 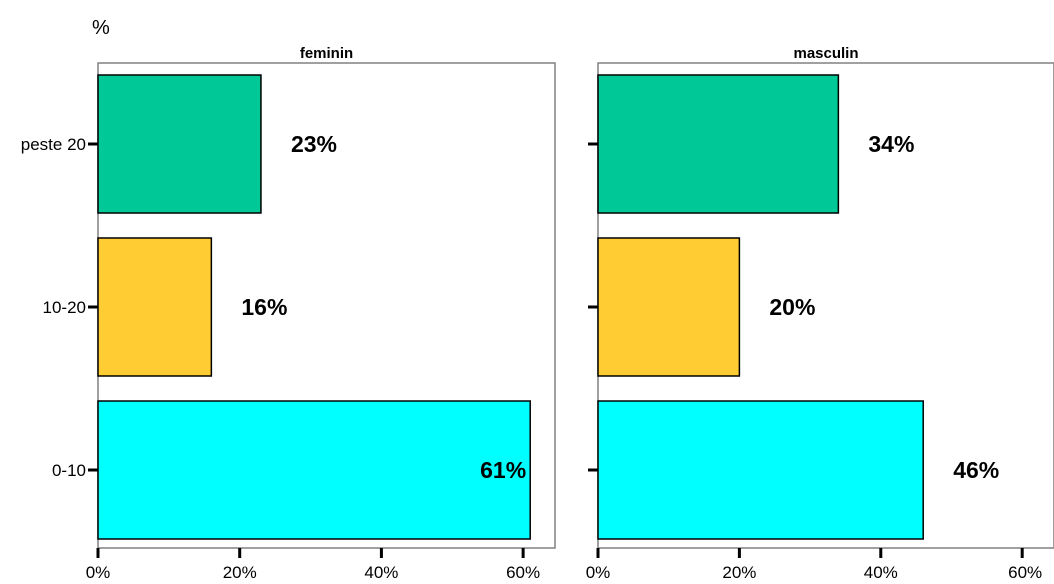 I want to click on data-label-feminin-peste 20: 23%, so click(x=314, y=144).